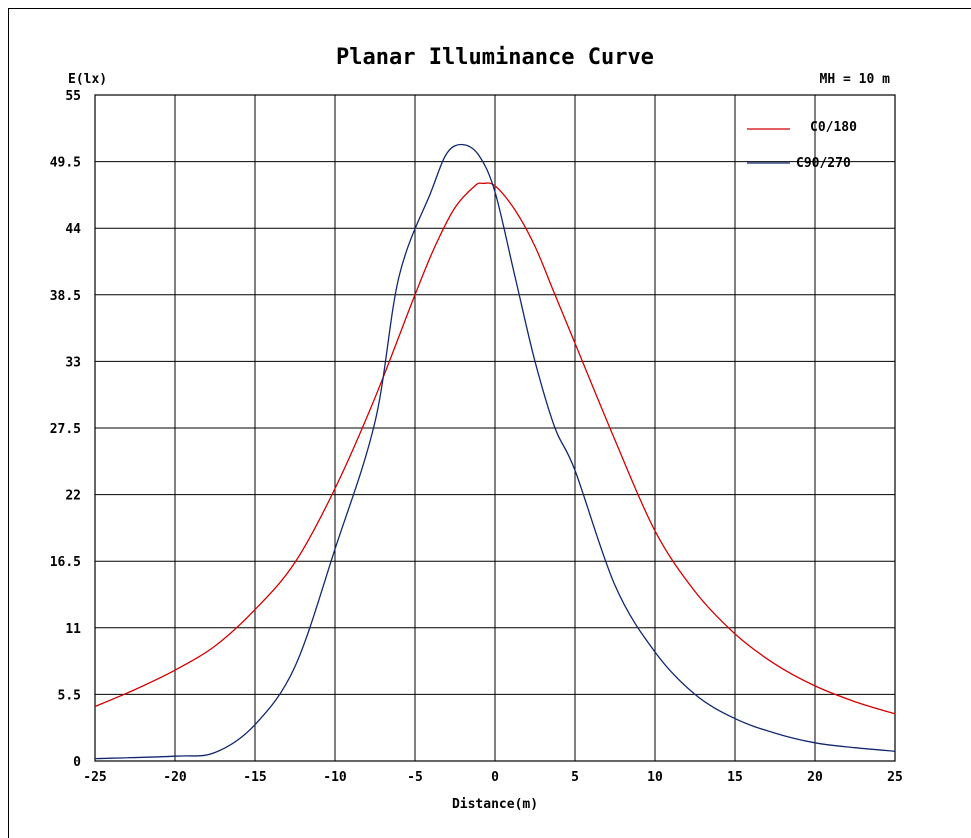 The height and width of the screenshot is (838, 971). What do you see at coordinates (855, 79) in the screenshot?
I see `mounting-height-annotation: MH = 10 m` at bounding box center [855, 79].